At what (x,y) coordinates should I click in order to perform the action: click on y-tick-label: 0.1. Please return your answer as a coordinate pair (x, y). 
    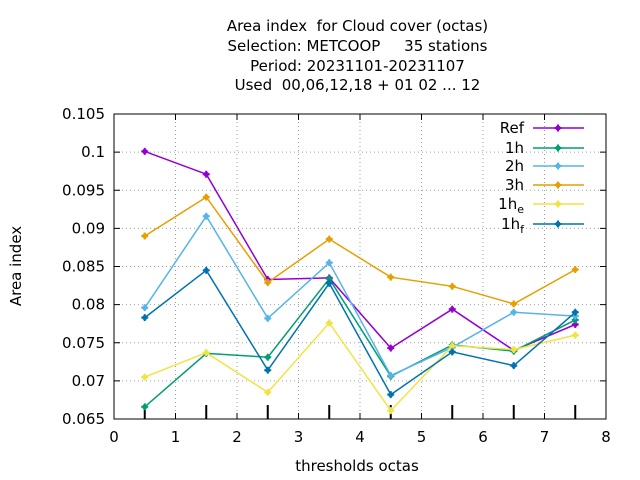
    Looking at the image, I should click on (93, 152).